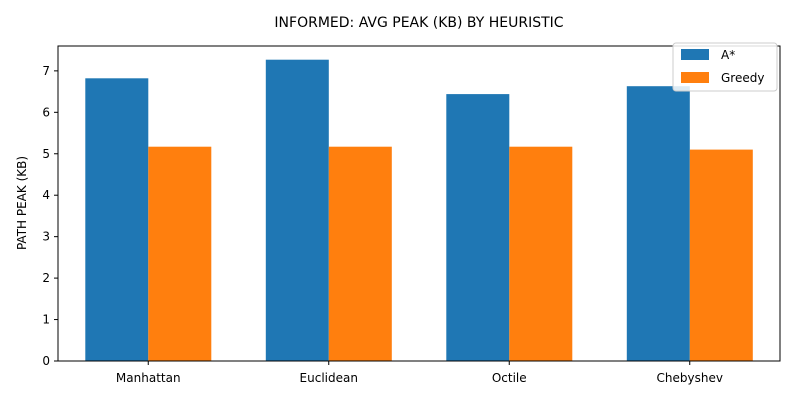  Describe the element at coordinates (46, 71) in the screenshot. I see `y-tick-label: 7` at that location.